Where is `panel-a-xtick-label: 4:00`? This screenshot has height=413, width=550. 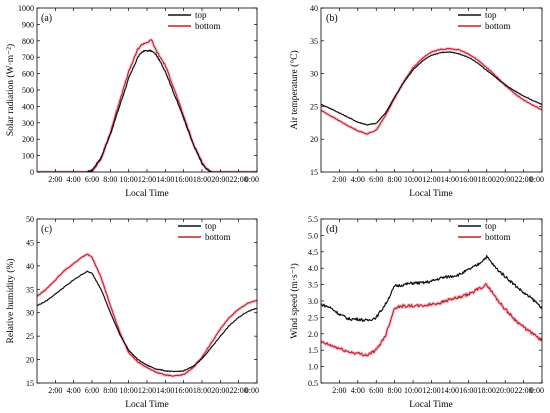 panel-a-xtick-label: 4:00 is located at coordinates (74, 179).